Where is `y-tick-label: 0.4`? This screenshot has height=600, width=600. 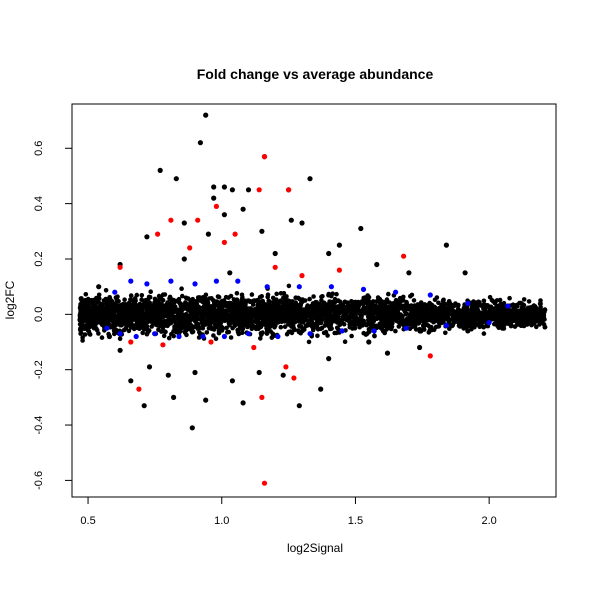
y-tick-label: 0.4 is located at coordinates (39, 203).